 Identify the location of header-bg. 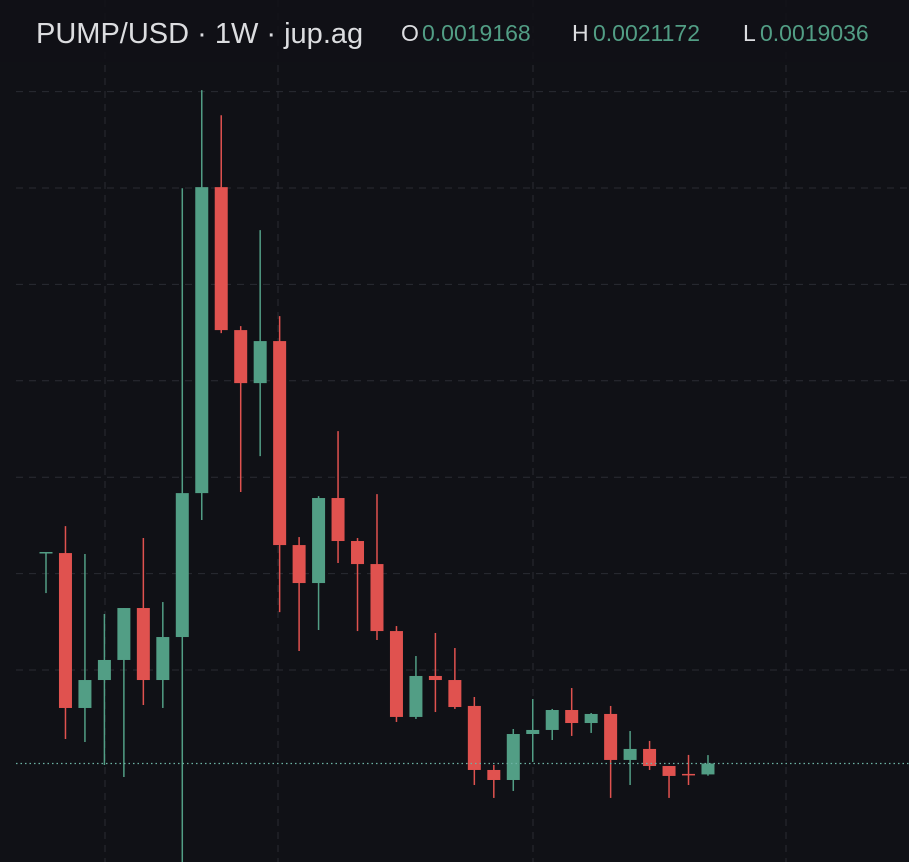
(454, 31).